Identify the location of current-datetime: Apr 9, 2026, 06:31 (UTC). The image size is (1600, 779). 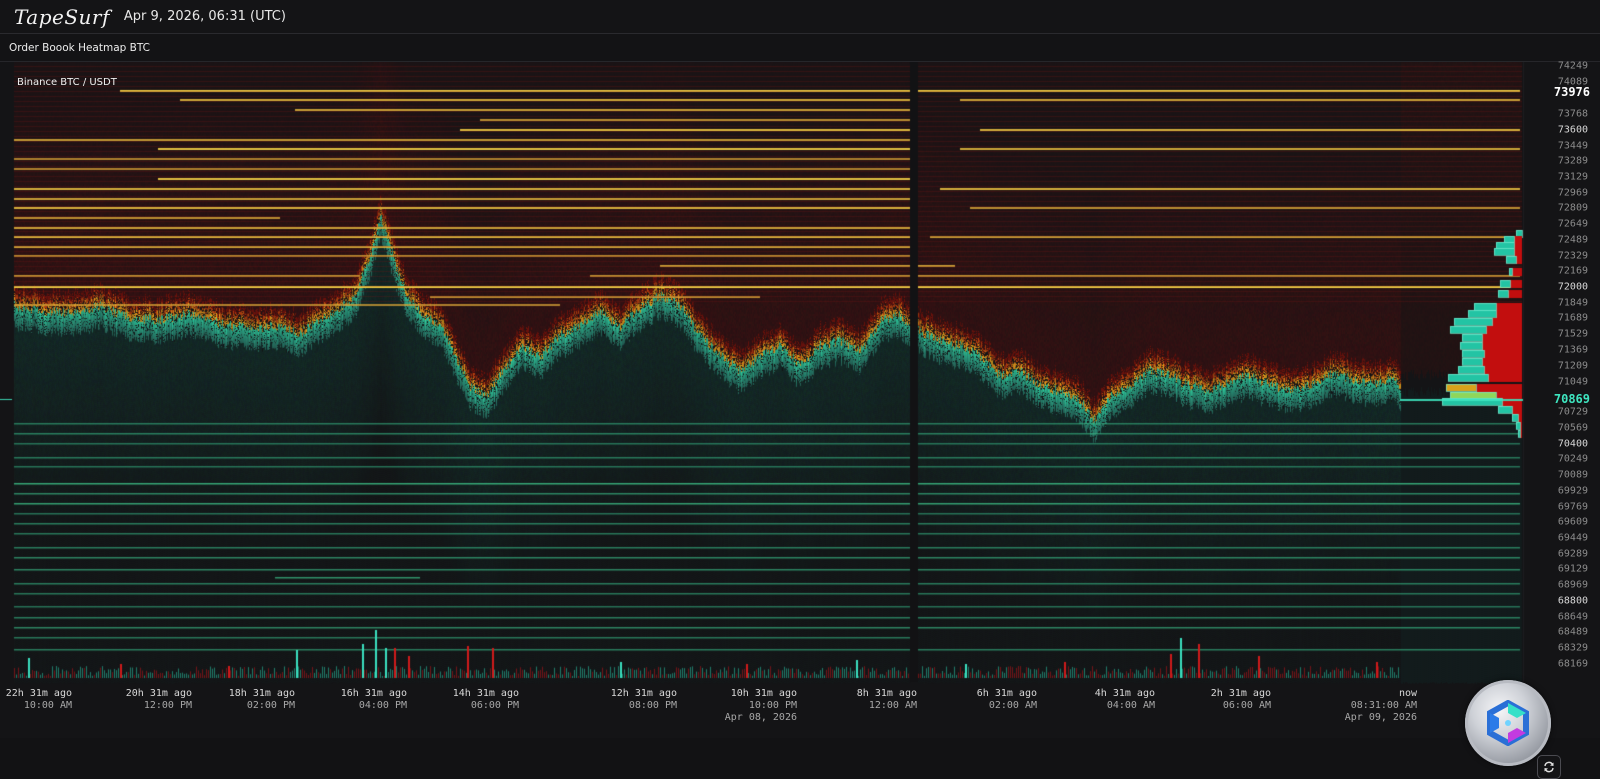
(204, 16).